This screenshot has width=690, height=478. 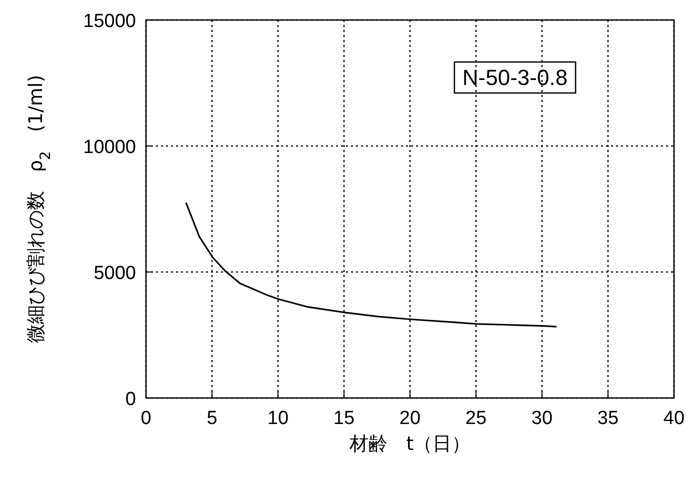 What do you see at coordinates (115, 273) in the screenshot?
I see `y-tick-label: 5000` at bounding box center [115, 273].